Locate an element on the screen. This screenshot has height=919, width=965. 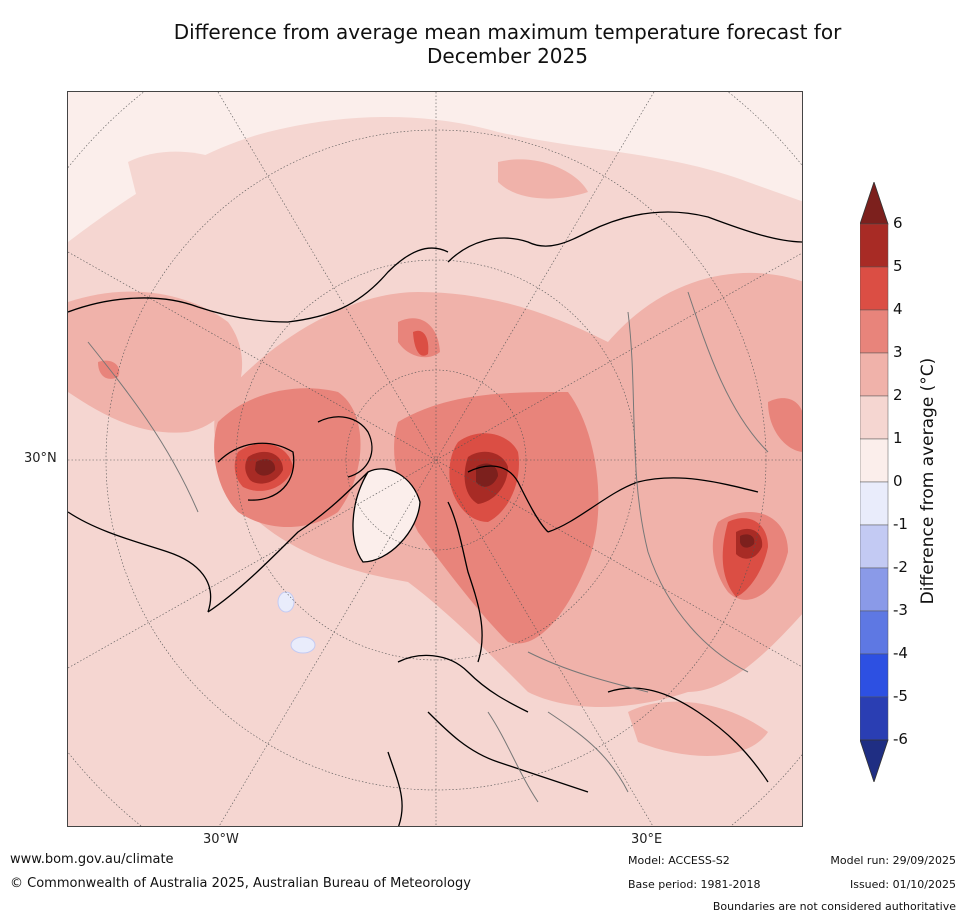
colorbar-title: Difference from average (°C) is located at coordinates (928, 481).